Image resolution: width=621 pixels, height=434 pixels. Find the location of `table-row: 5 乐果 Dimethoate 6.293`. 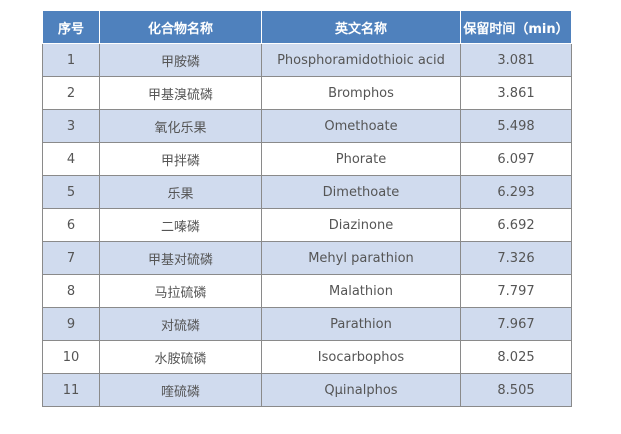

table-row: 5 乐果 Dimethoate 6.293 is located at coordinates (307, 192).